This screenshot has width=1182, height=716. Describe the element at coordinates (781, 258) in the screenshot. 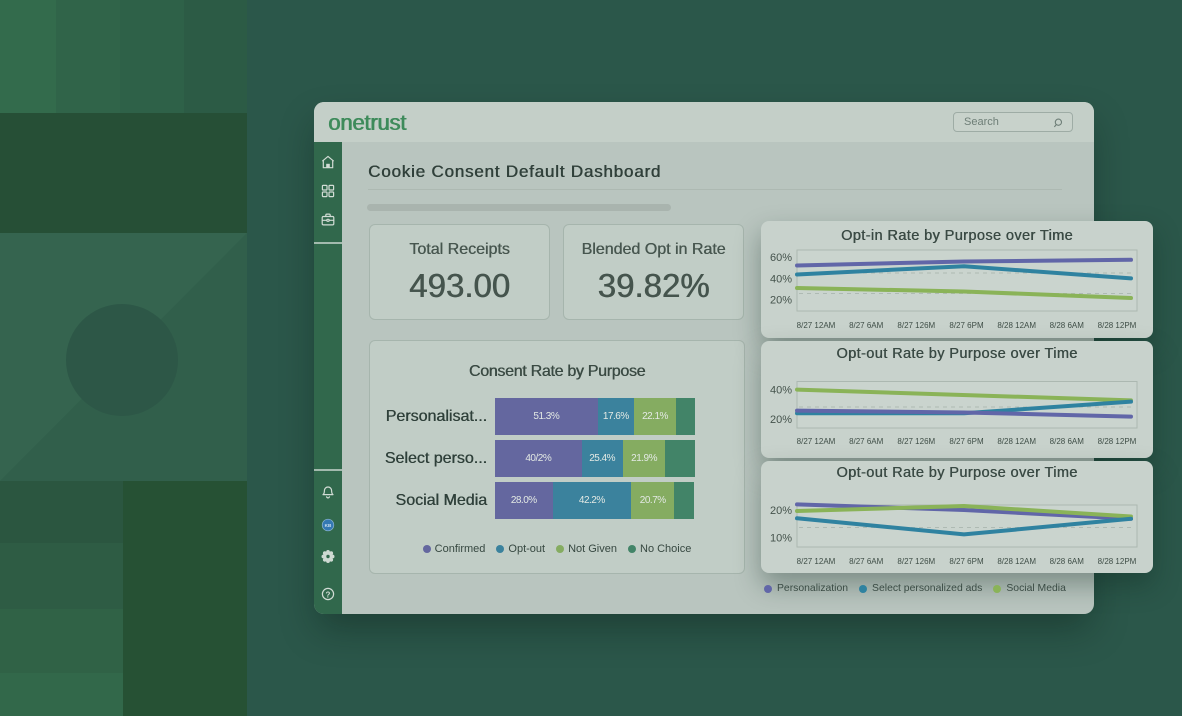

I see `svg-text: 60%` at that location.